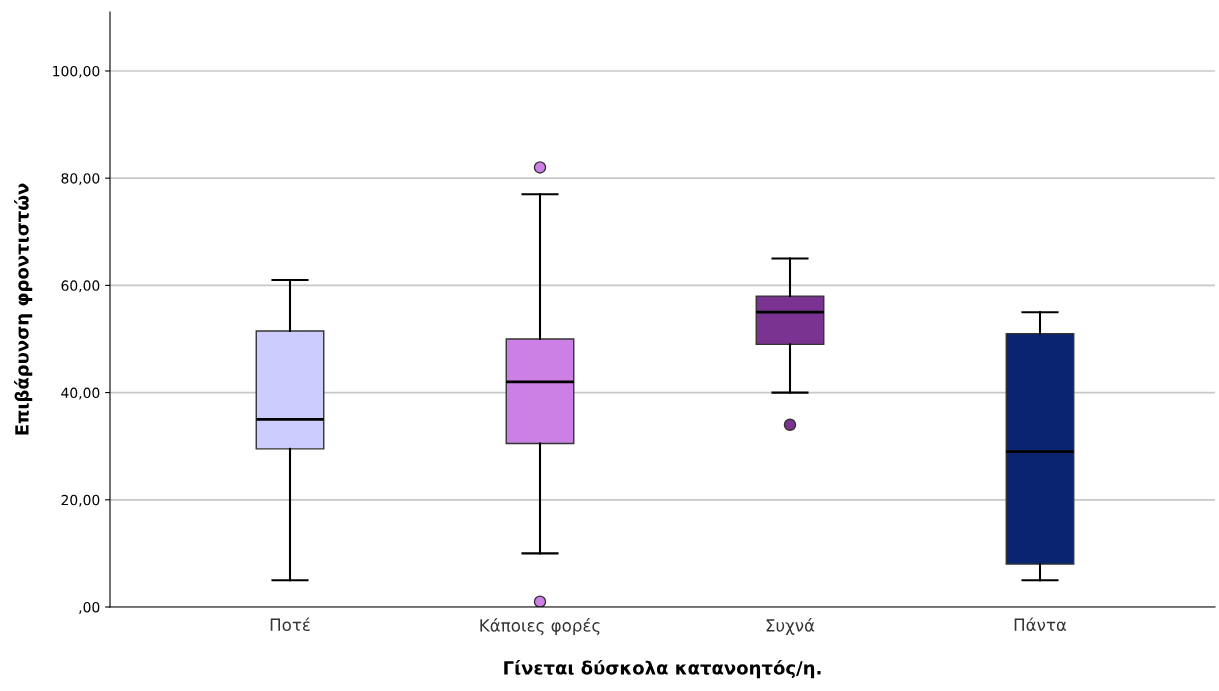 This screenshot has height=691, width=1219. Describe the element at coordinates (790, 626) in the screenshot. I see `x-tick-label: Συχνά` at that location.